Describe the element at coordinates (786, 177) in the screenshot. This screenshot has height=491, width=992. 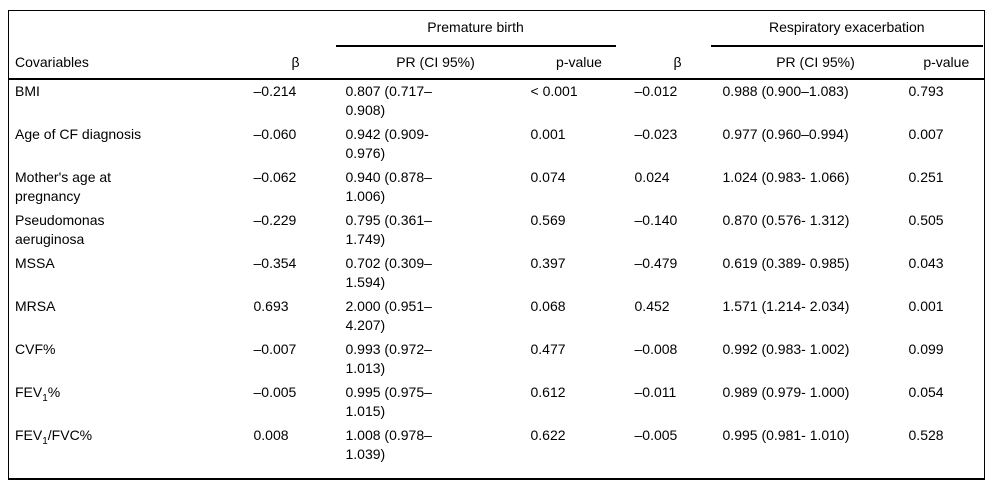
I see `cell-respiratory-pr-ci: 1.024 (0.983- 1.066)` at that location.